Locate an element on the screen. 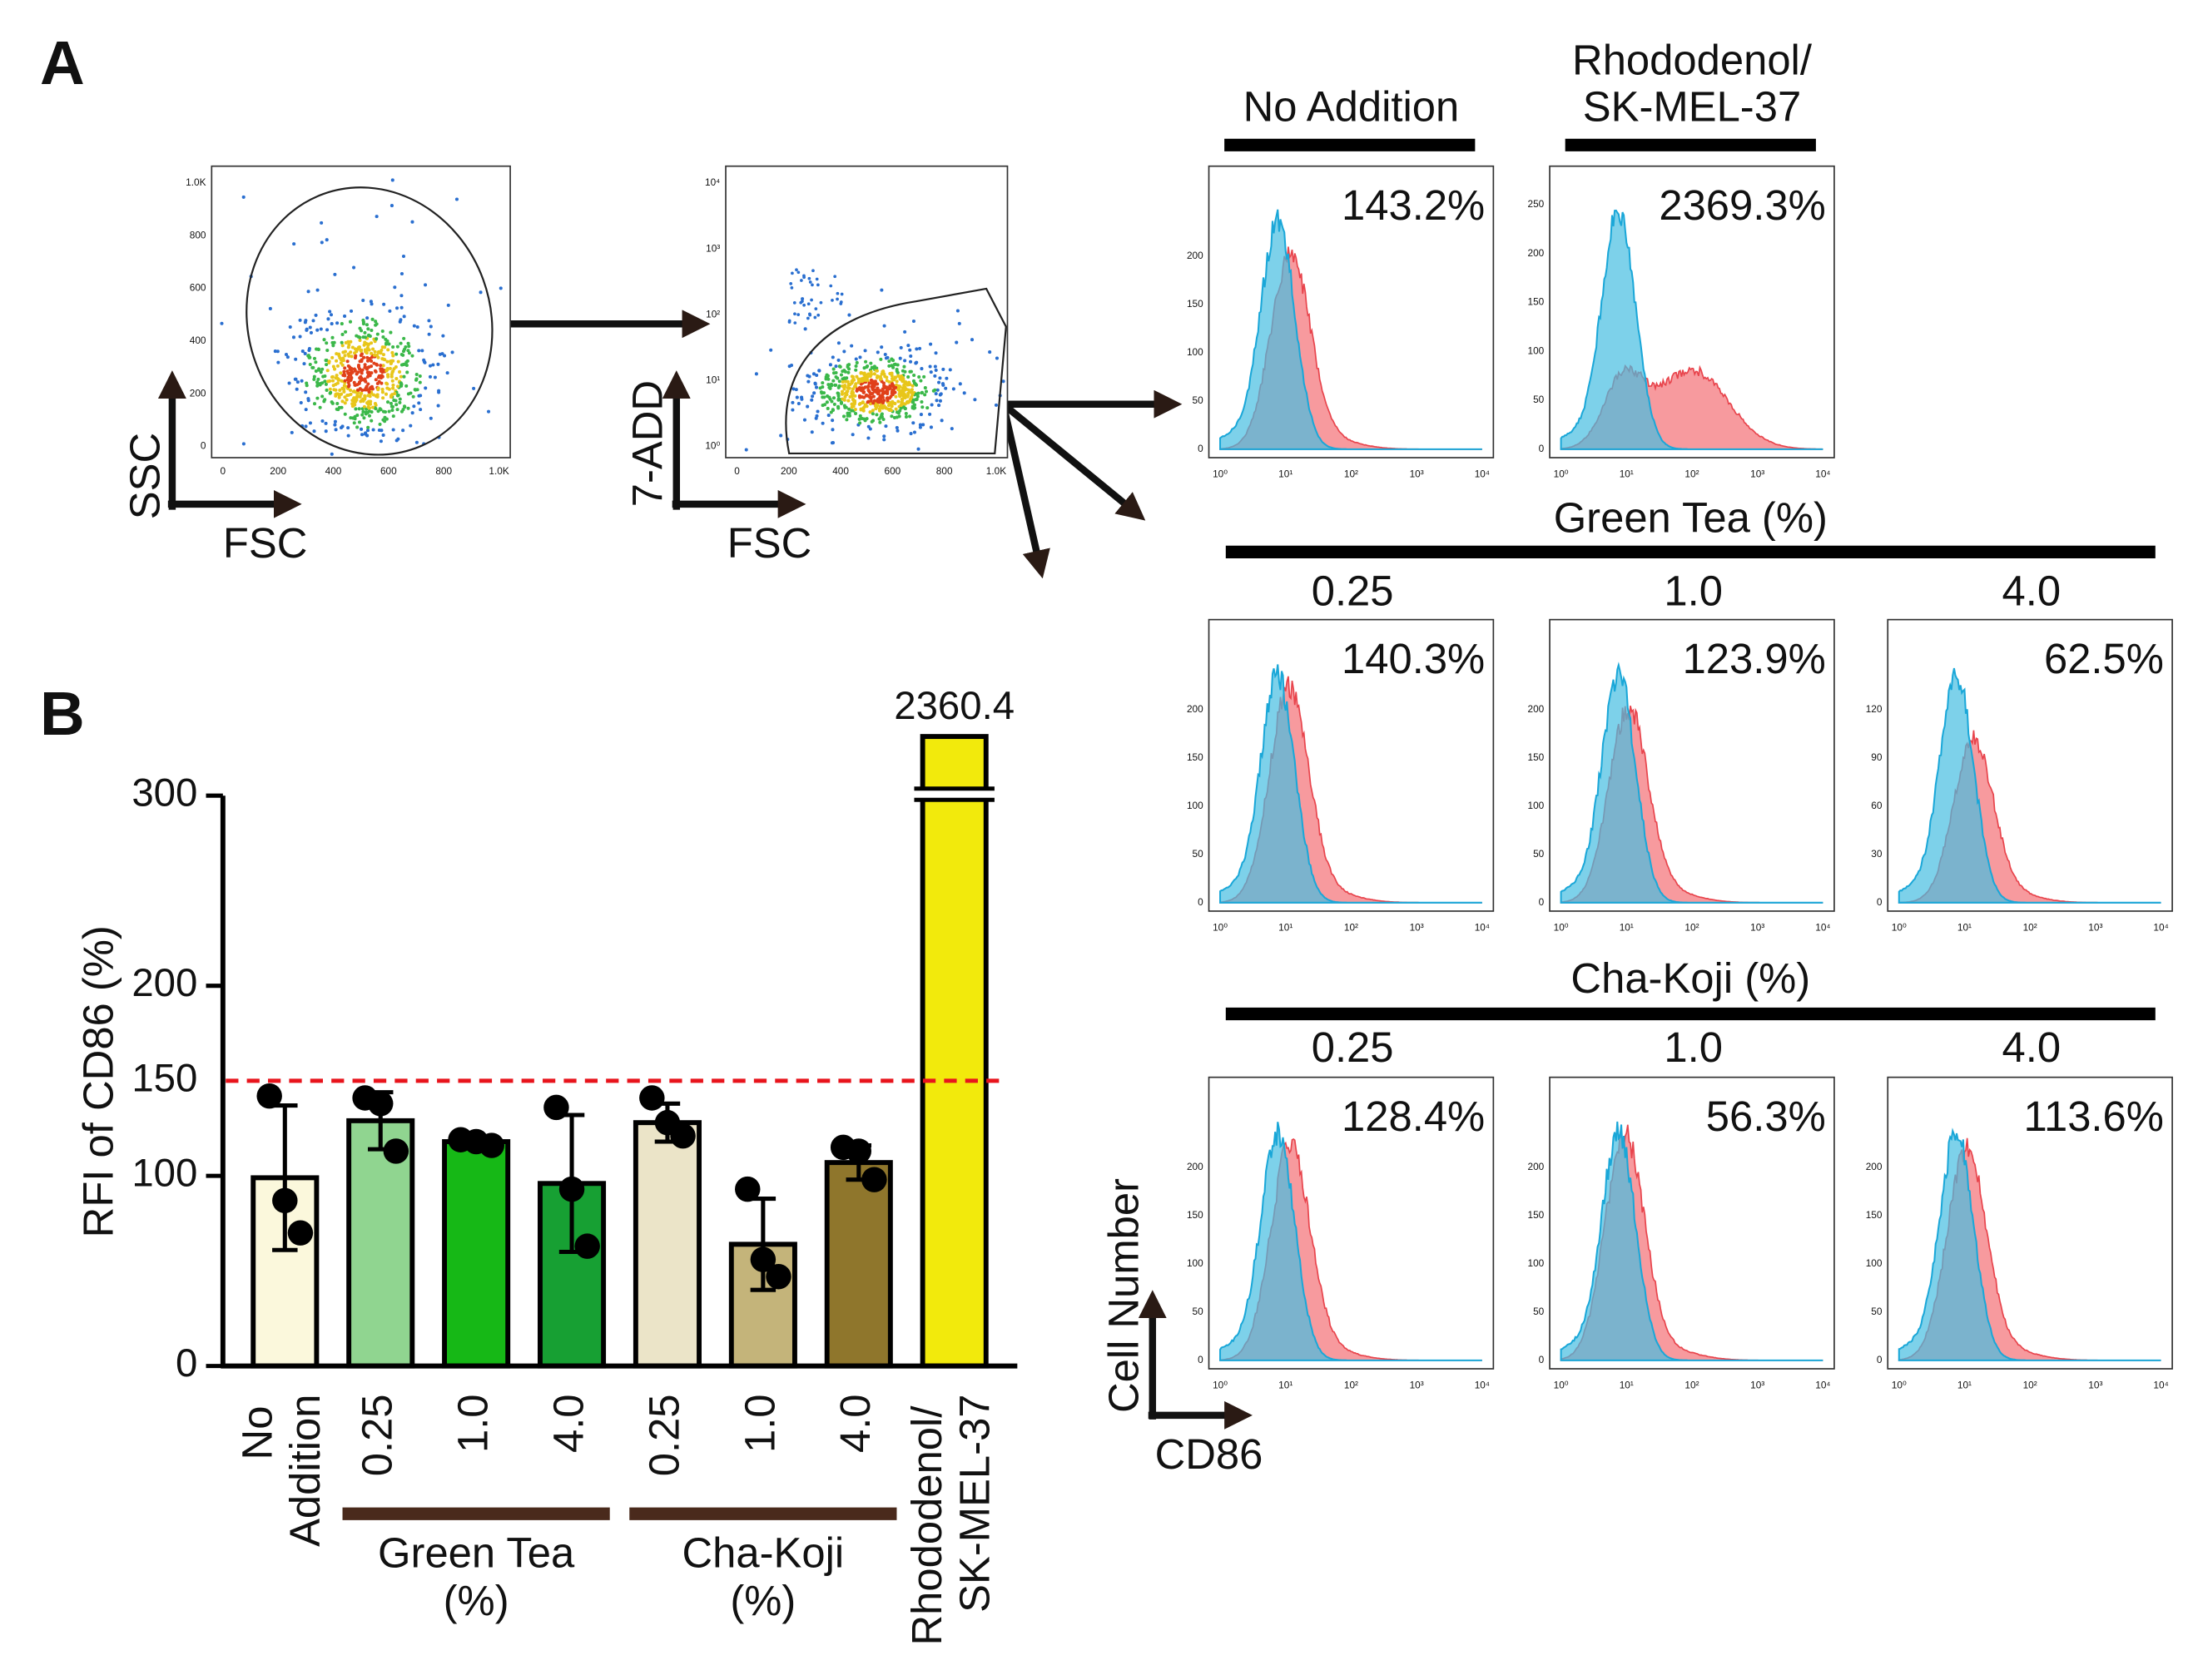 Image resolution: width=2198 pixels, height=1680 pixels. scatter-frame is located at coordinates (867, 311).